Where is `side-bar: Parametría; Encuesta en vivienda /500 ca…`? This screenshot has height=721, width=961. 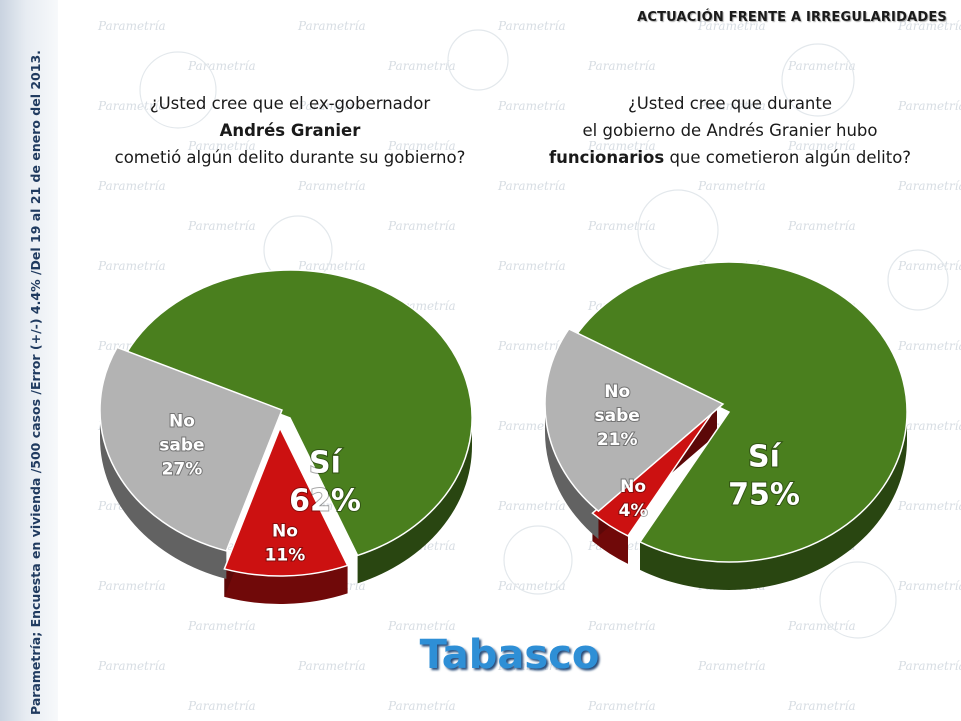
side-bar: Parametría; Encuesta en vivienda /500 ca… is located at coordinates (29, 360).